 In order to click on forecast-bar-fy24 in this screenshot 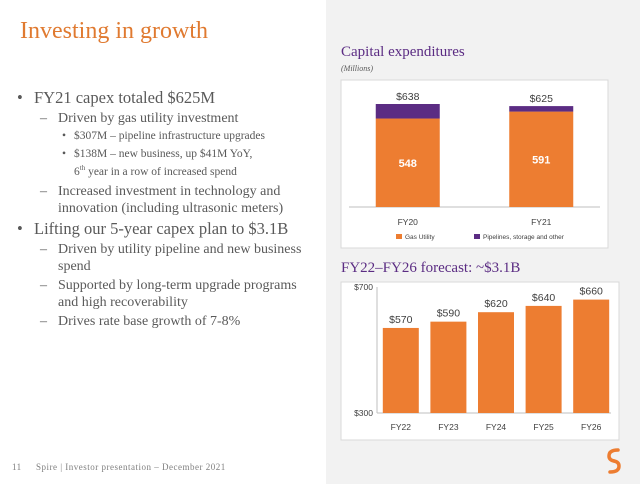, I will do `click(496, 362)`.